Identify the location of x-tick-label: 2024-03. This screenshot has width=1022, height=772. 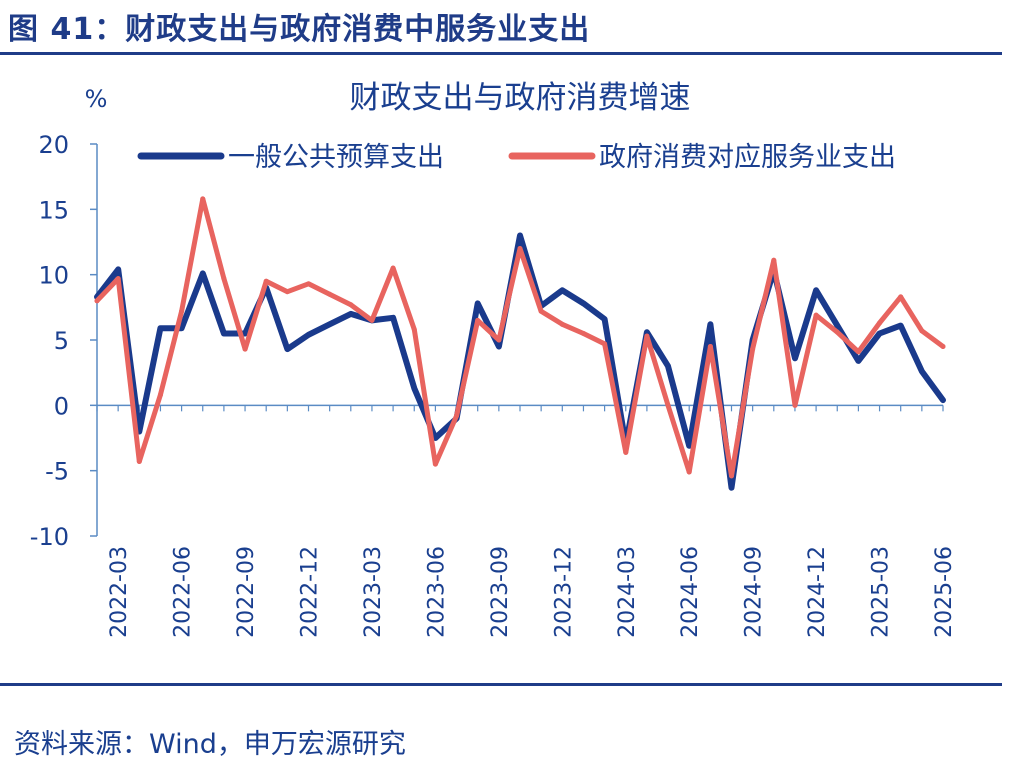
(627, 592).